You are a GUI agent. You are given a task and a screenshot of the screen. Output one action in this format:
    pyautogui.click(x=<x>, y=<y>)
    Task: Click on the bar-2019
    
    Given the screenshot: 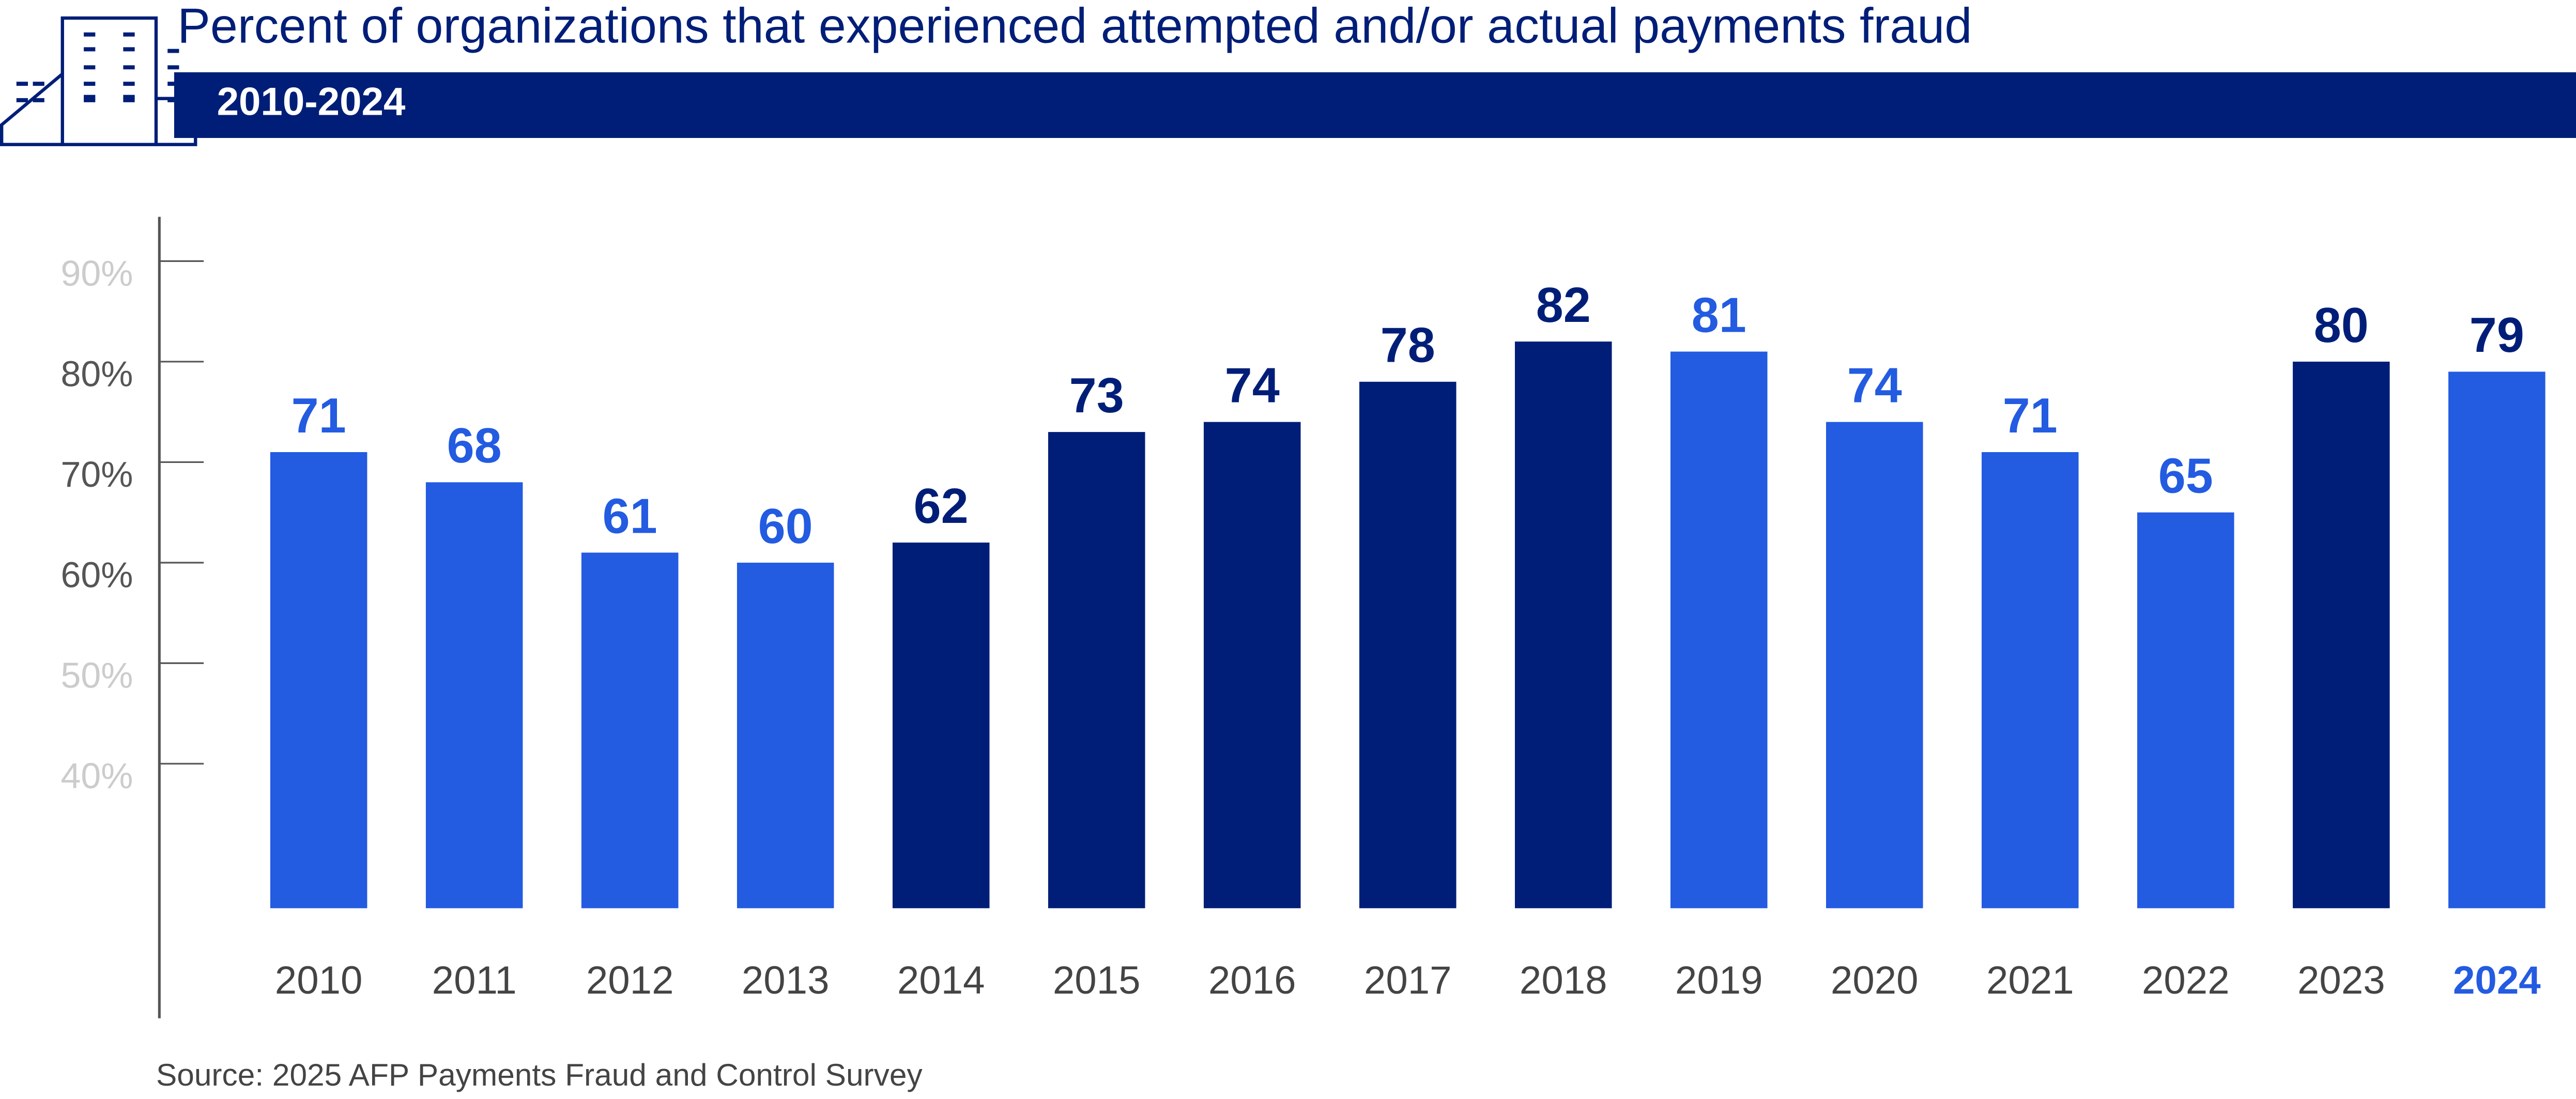 What is the action you would take?
    pyautogui.click(x=1719, y=629)
    